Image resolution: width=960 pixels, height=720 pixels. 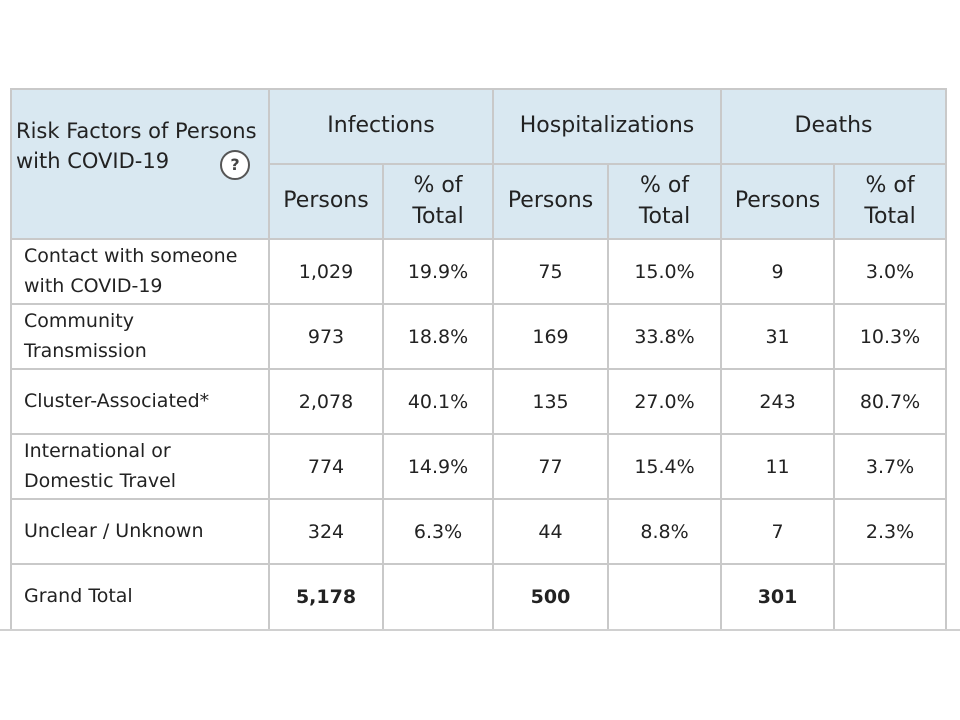 I want to click on cell: 8.8%, so click(x=665, y=531).